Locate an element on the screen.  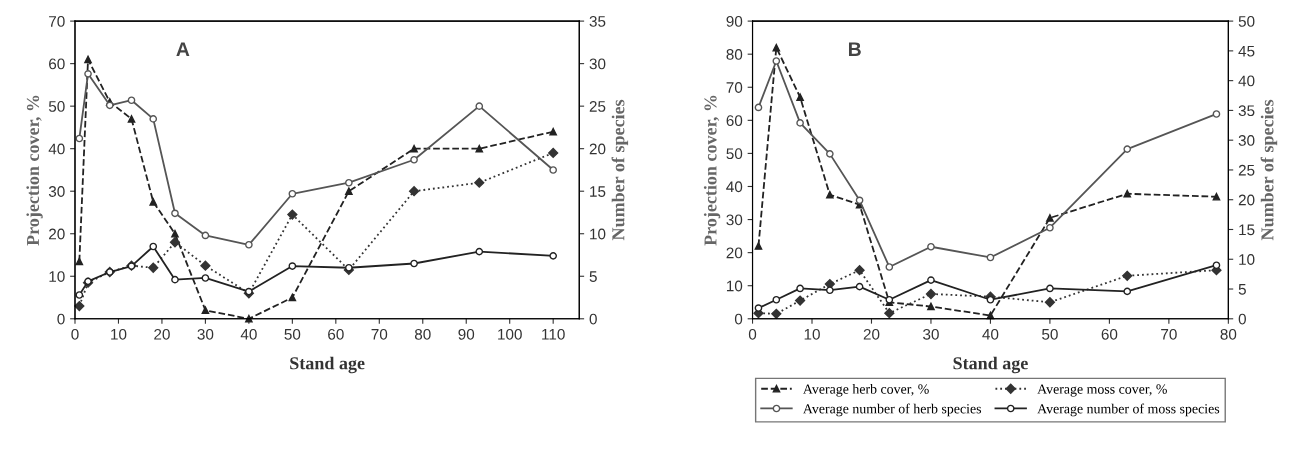
y-tick-label: 90 is located at coordinates (734, 21).